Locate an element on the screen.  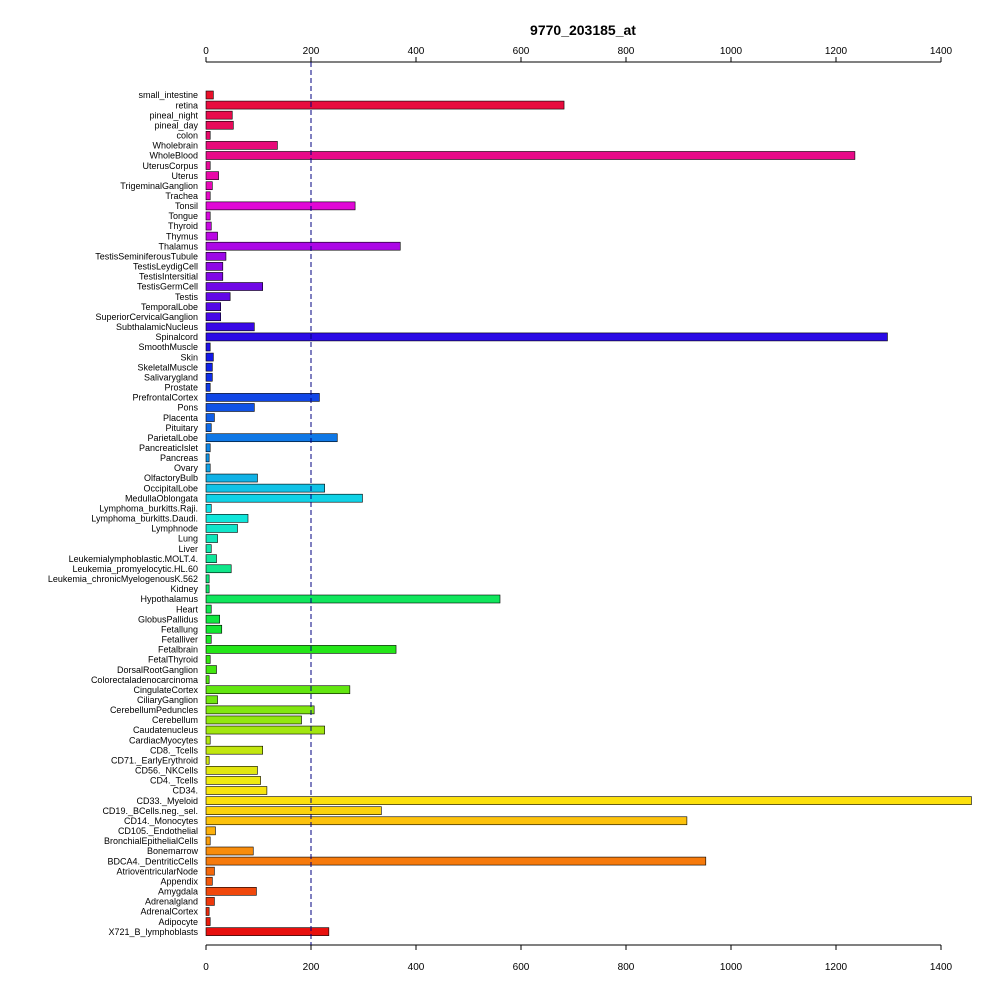
category-label-FetalThyroid: FetalThyroid is located at coordinates (173, 660).